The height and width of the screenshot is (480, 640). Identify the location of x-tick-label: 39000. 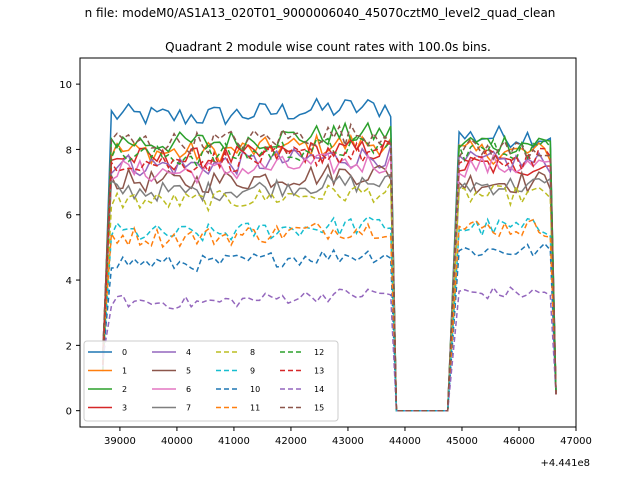
(120, 441).